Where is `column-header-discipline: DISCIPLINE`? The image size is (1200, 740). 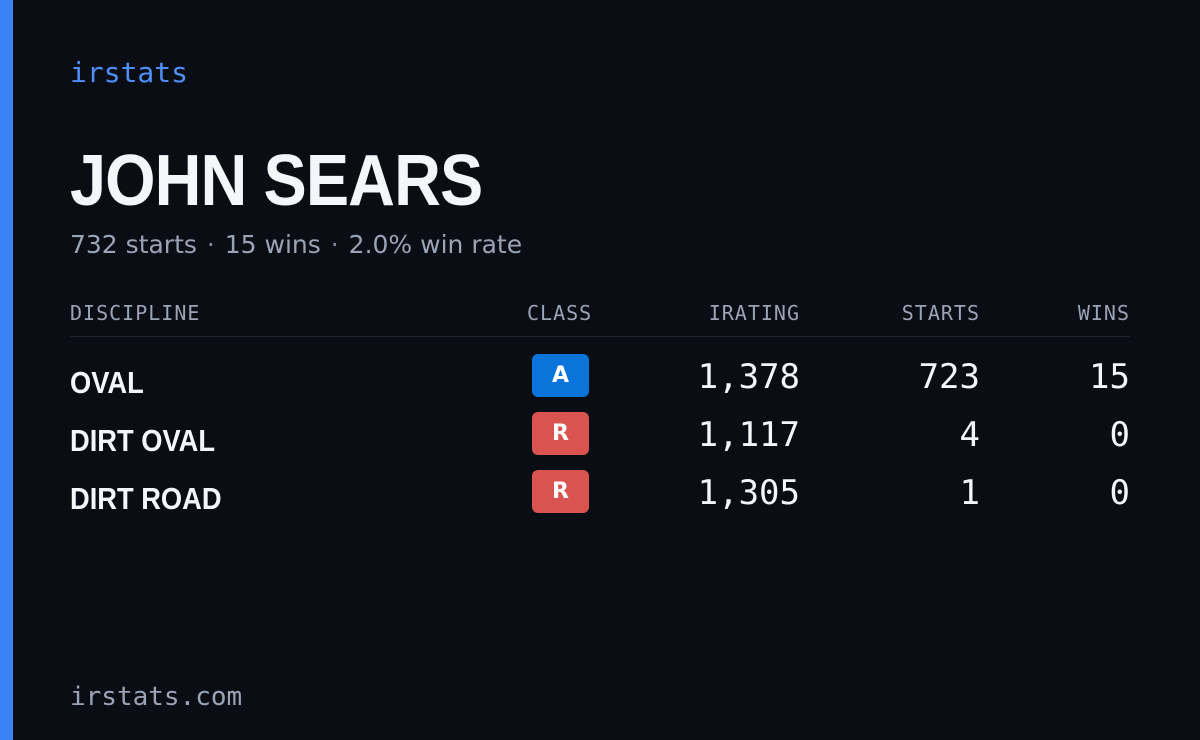 column-header-discipline: DISCIPLINE is located at coordinates (135, 313).